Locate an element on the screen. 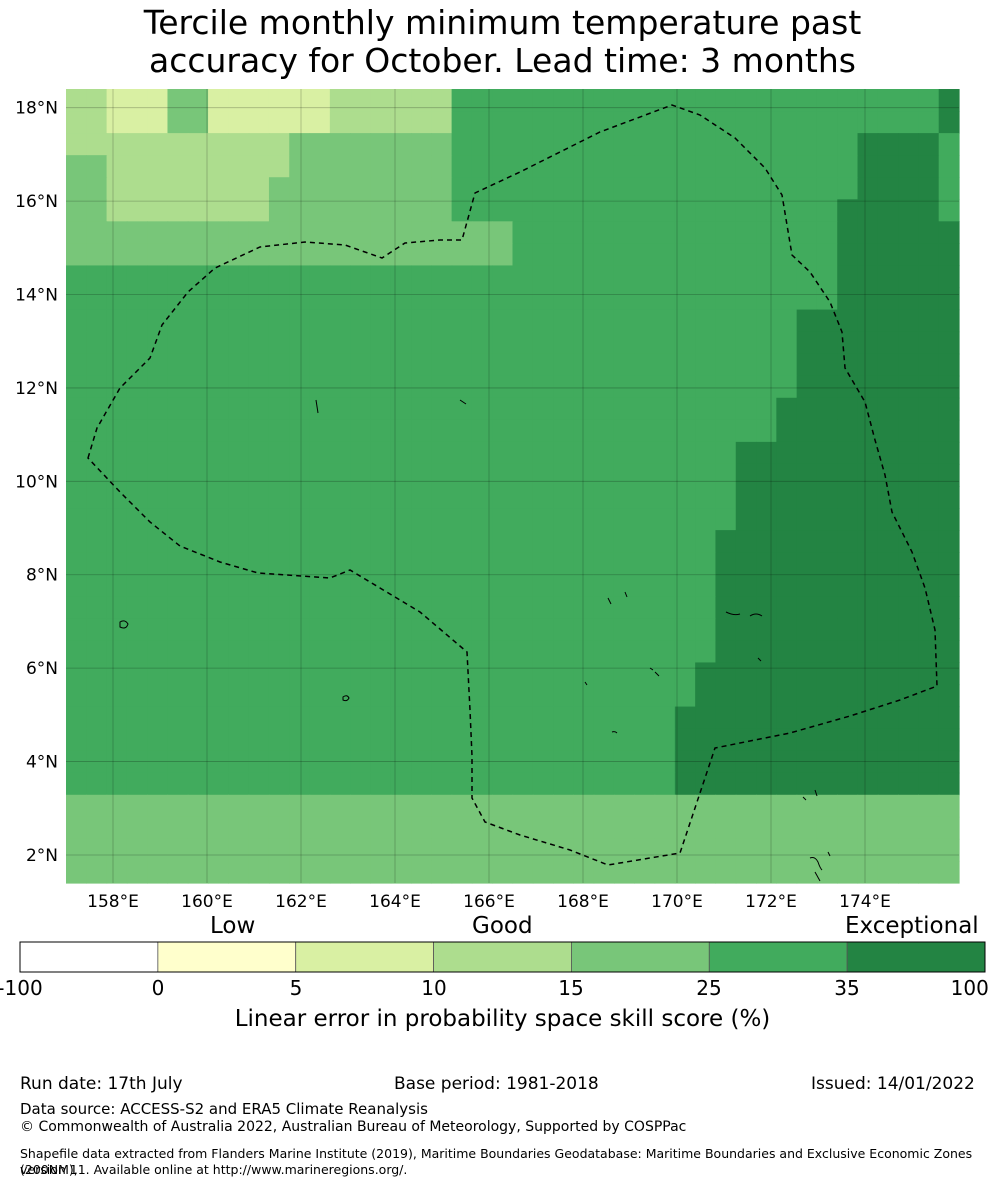 This screenshot has height=1185, width=1005. colorbar-title-low: Low is located at coordinates (233, 926).